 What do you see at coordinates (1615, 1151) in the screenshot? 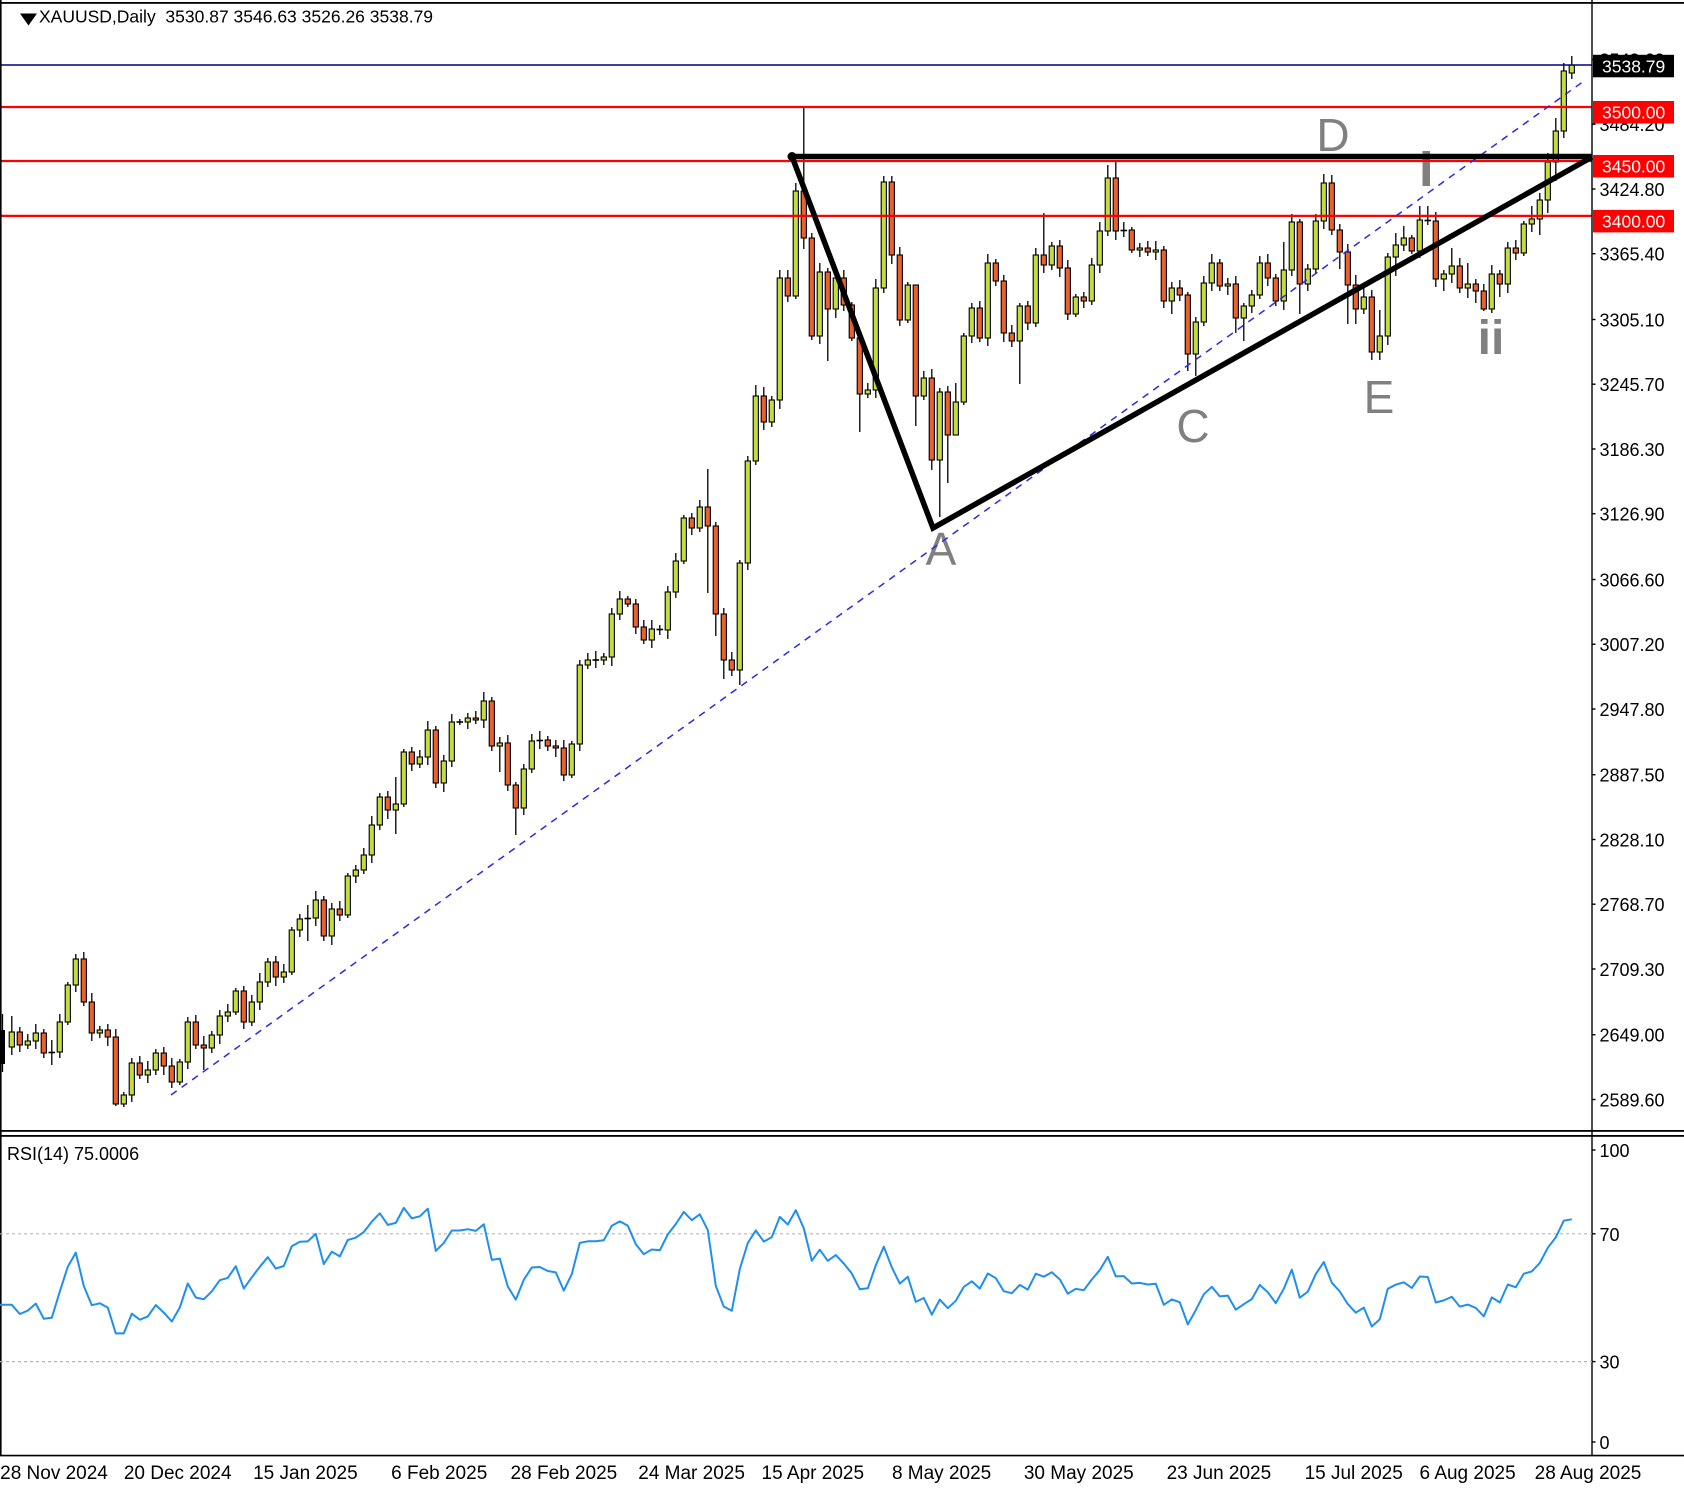
I see `svg-text: 100` at bounding box center [1615, 1151].